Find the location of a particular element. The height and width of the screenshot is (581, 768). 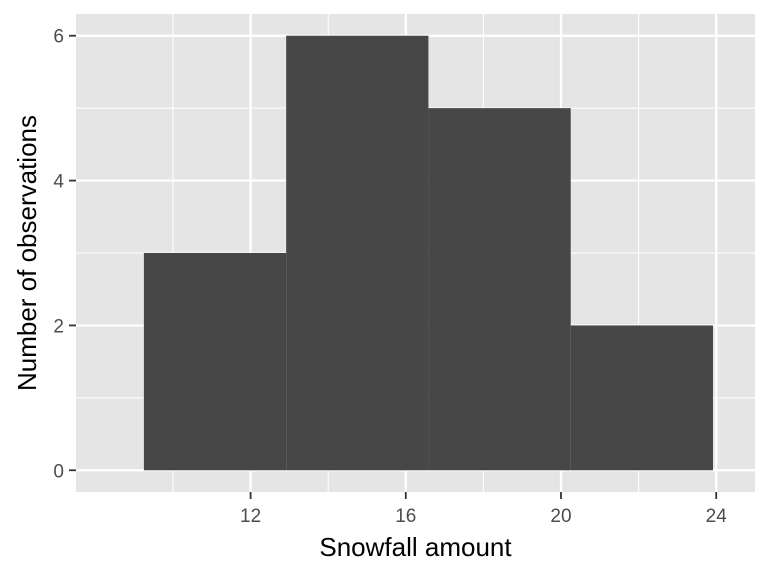

x-tick-label: 16 is located at coordinates (405, 516).